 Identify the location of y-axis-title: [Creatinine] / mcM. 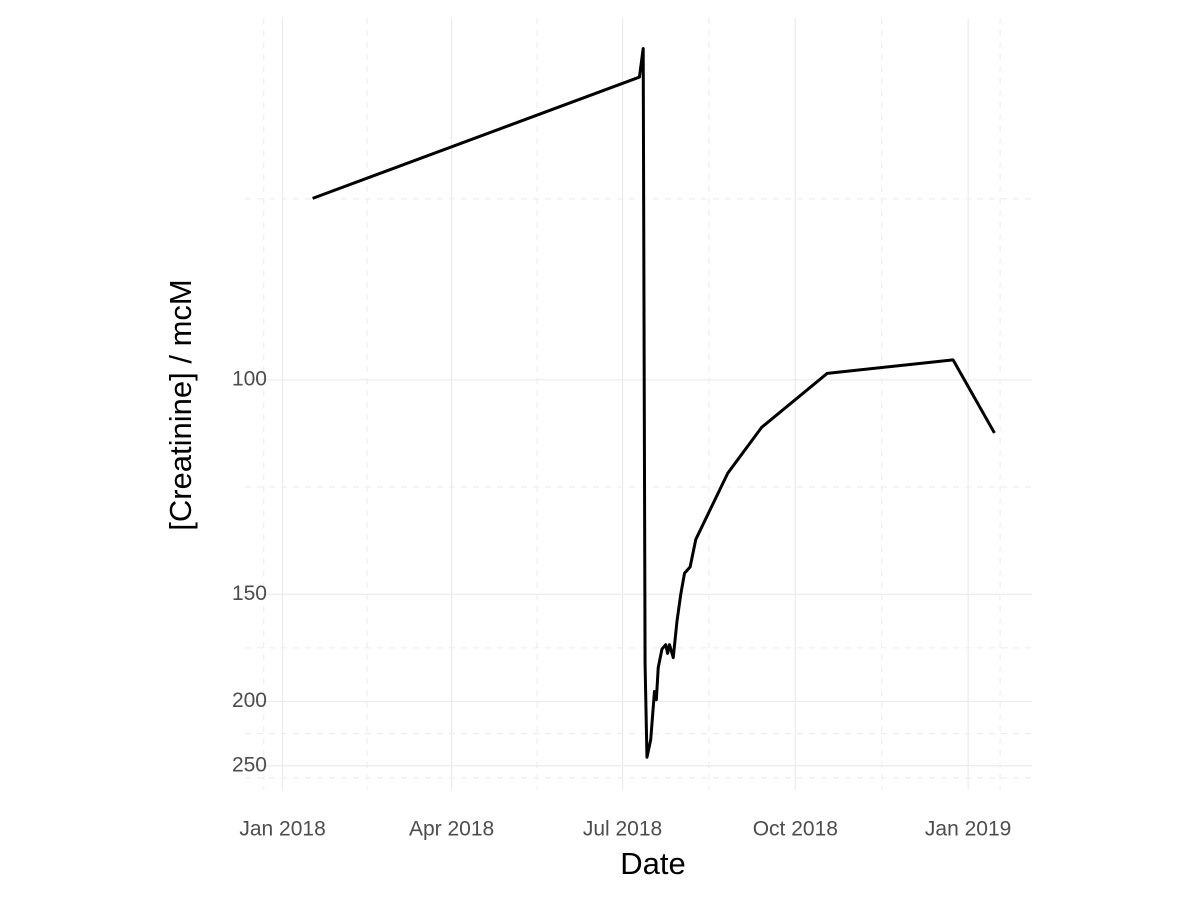
(180, 405).